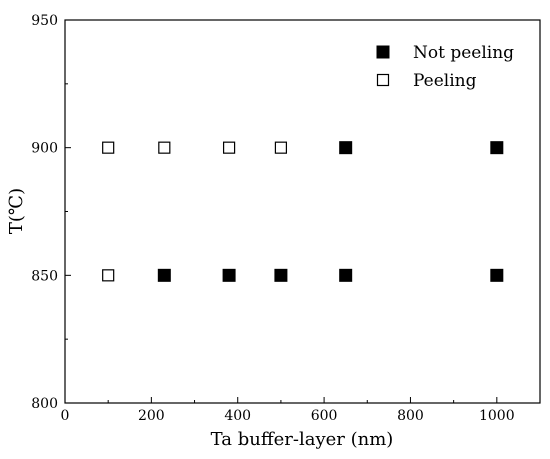  Describe the element at coordinates (16, 211) in the screenshot. I see `y-axis-label: T(℃)` at that location.